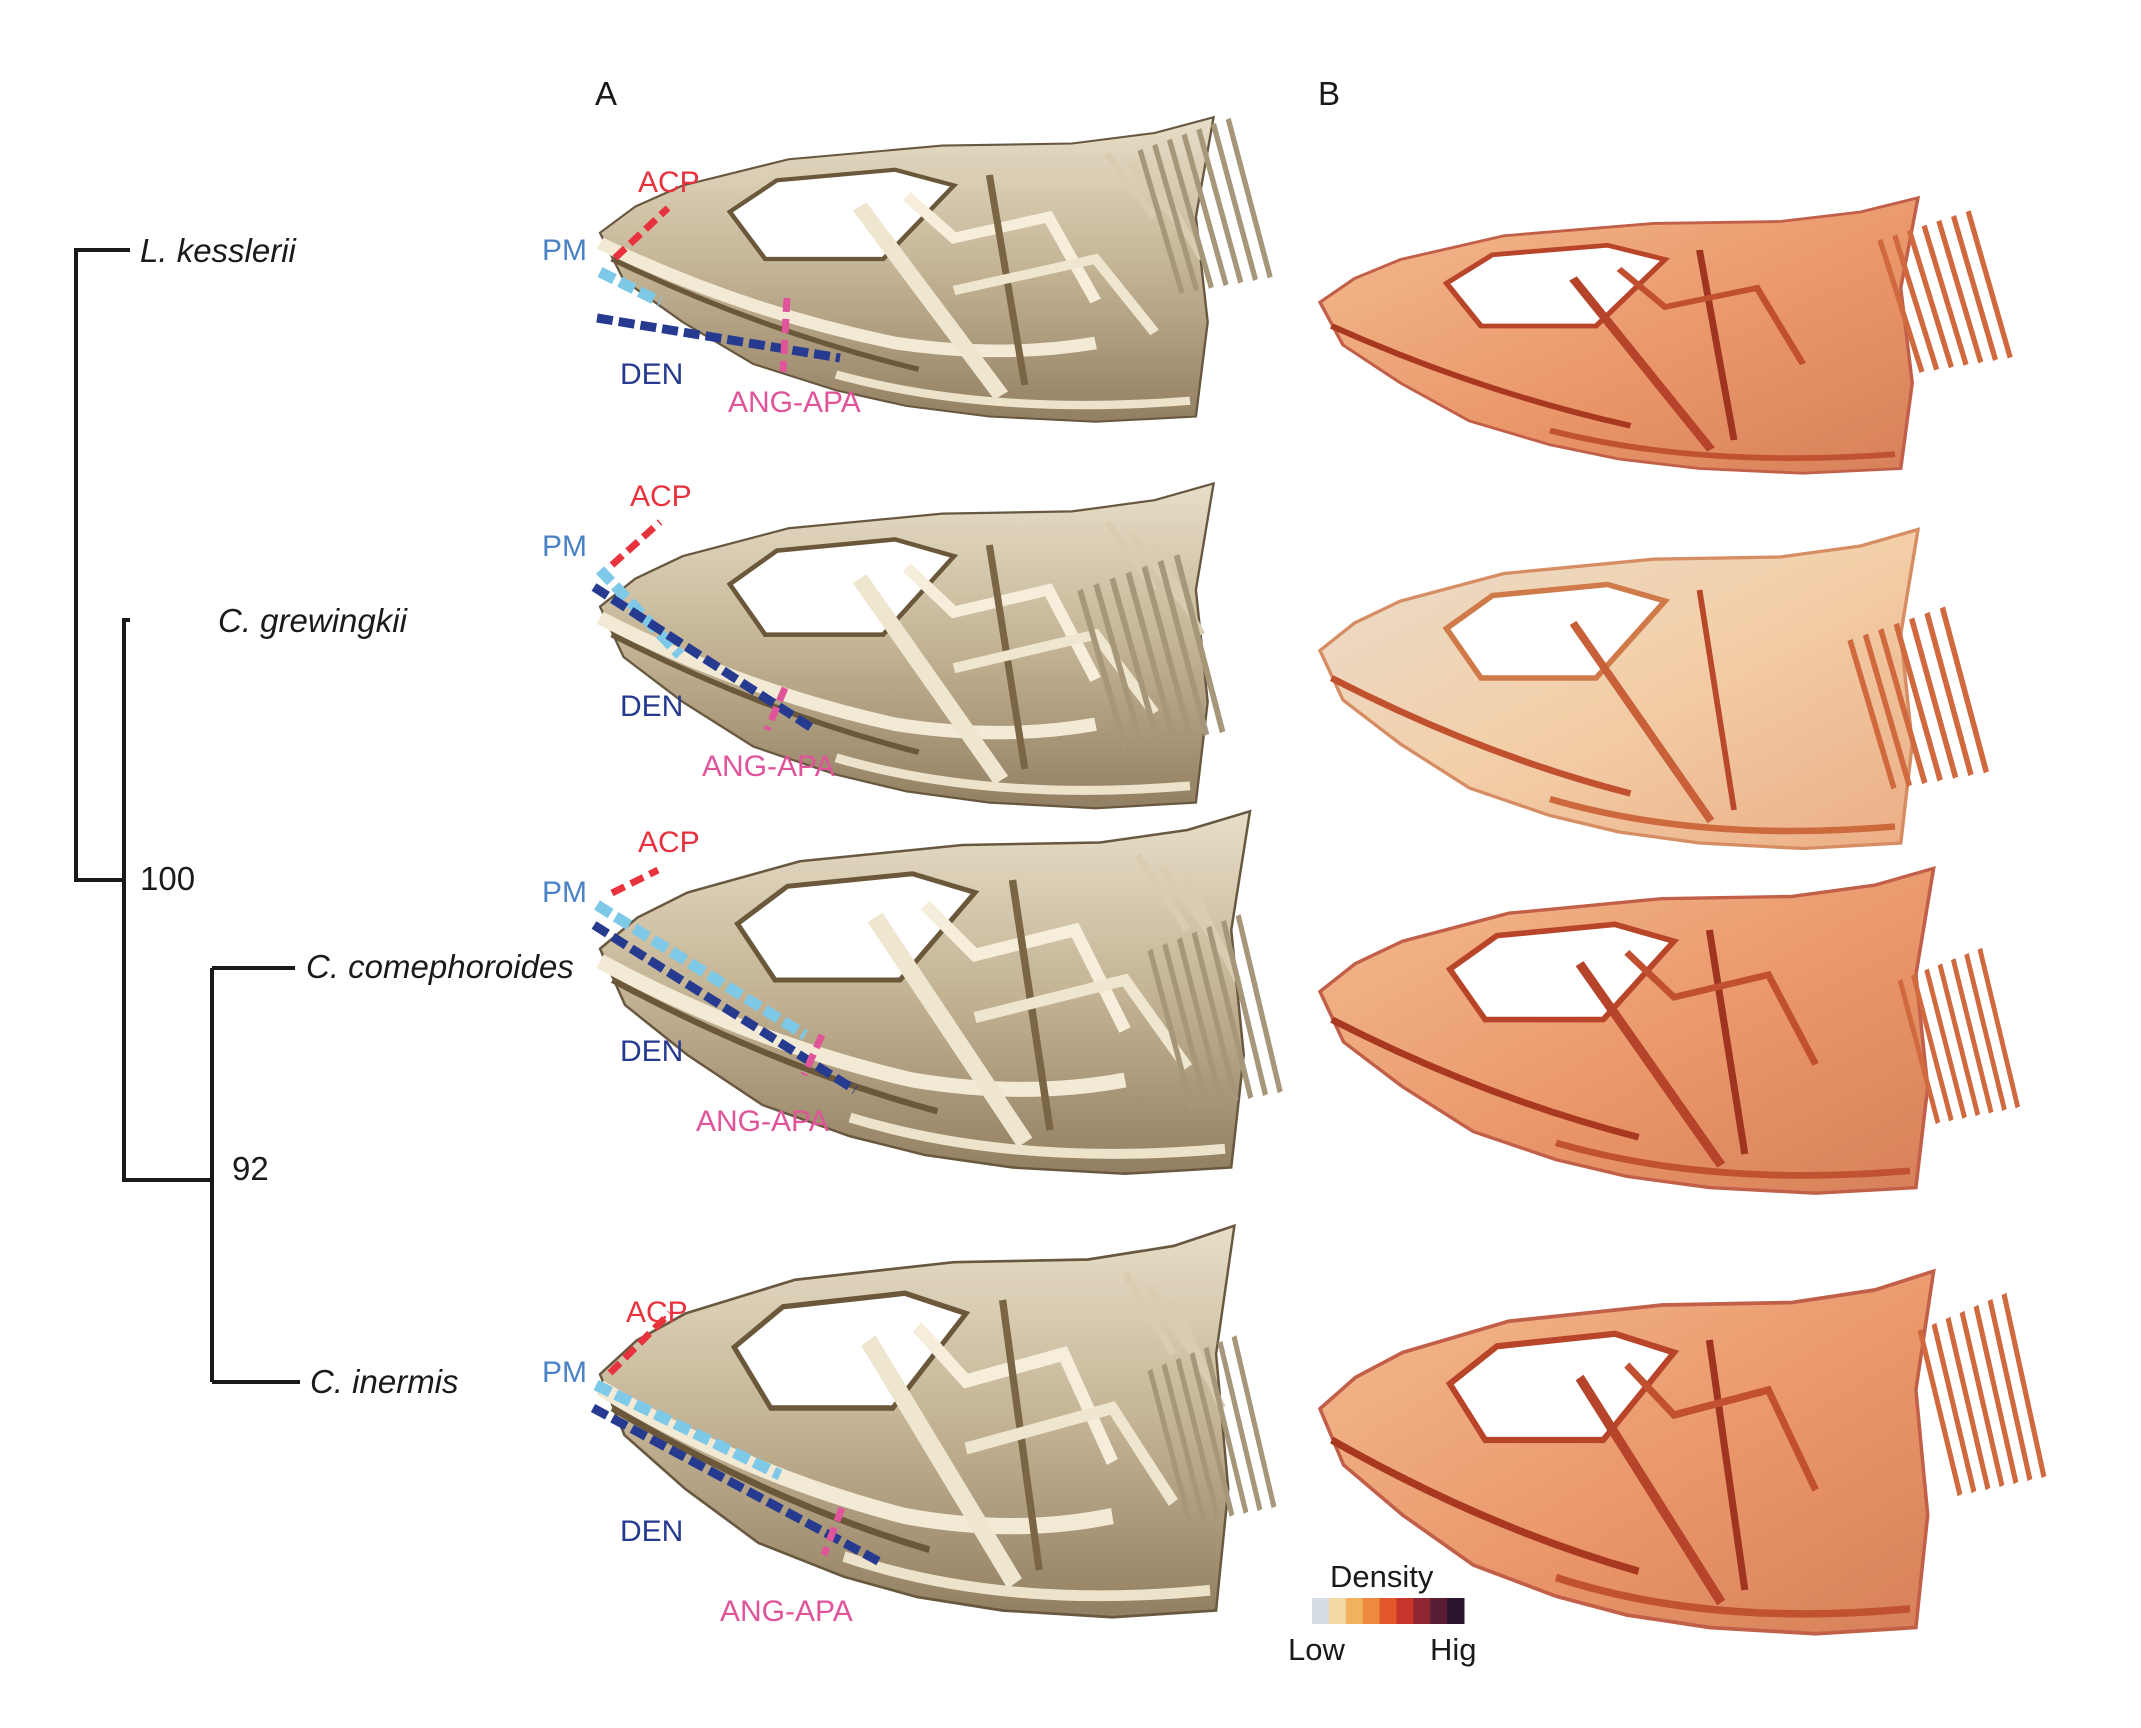 The height and width of the screenshot is (1728, 2141). What do you see at coordinates (1665, 336) in the screenshot?
I see `density-render-l-kesslerii` at bounding box center [1665, 336].